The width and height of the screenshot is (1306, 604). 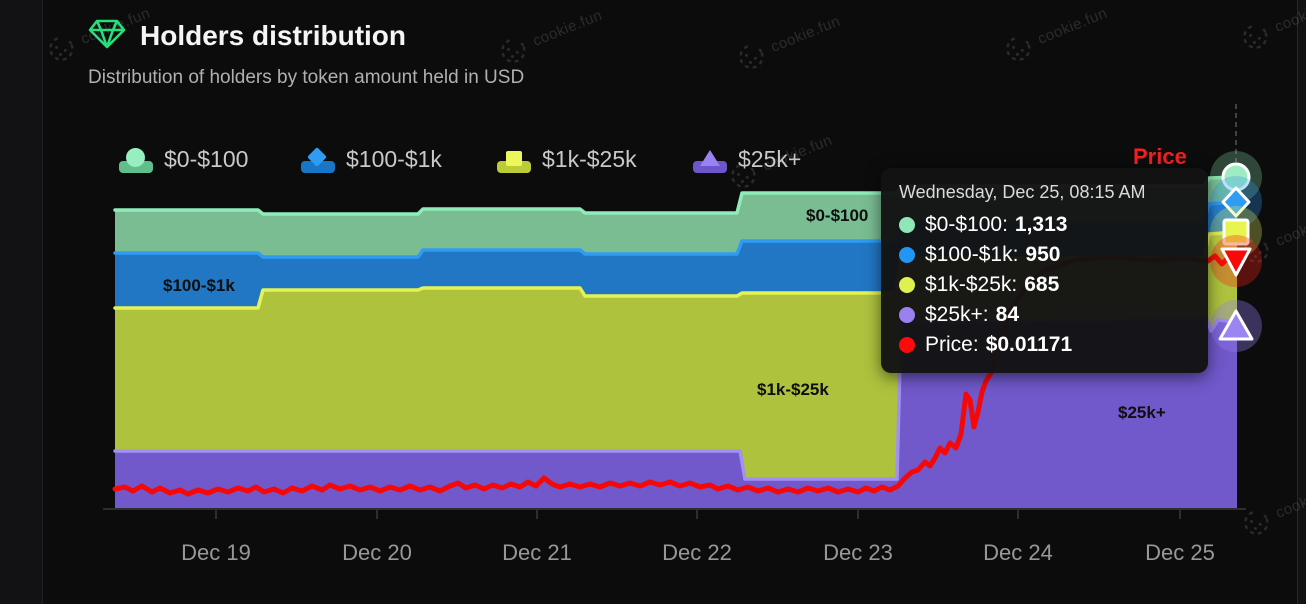 I want to click on x-axis-label: Dec 25, so click(x=1180, y=552).